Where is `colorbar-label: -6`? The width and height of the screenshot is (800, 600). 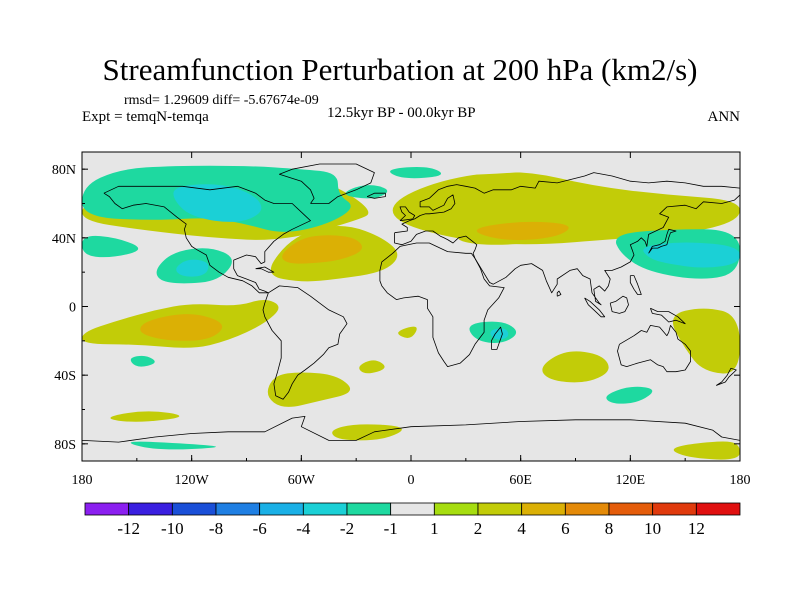
colorbar-label: -6 is located at coordinates (260, 528).